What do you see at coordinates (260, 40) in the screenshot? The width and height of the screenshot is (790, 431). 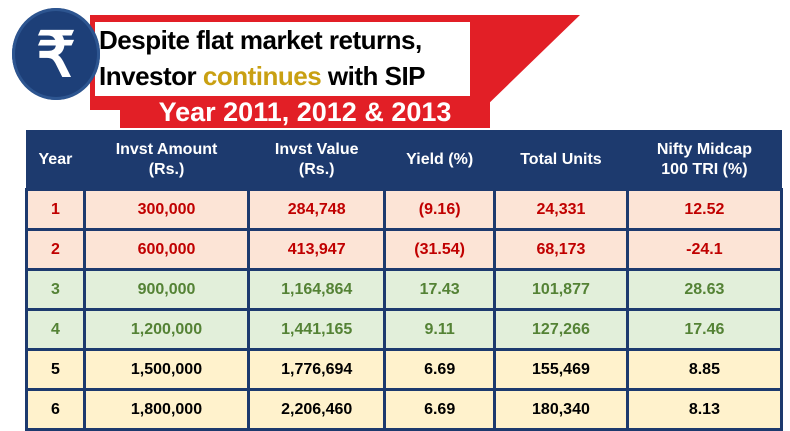 I see `title-line-1: Despite flat market returns,` at bounding box center [260, 40].